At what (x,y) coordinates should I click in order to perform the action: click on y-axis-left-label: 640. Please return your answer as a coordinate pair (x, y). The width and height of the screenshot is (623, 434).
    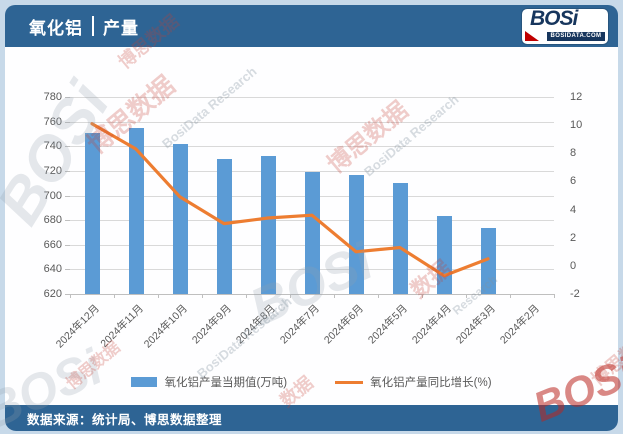
    Looking at the image, I should click on (52, 269).